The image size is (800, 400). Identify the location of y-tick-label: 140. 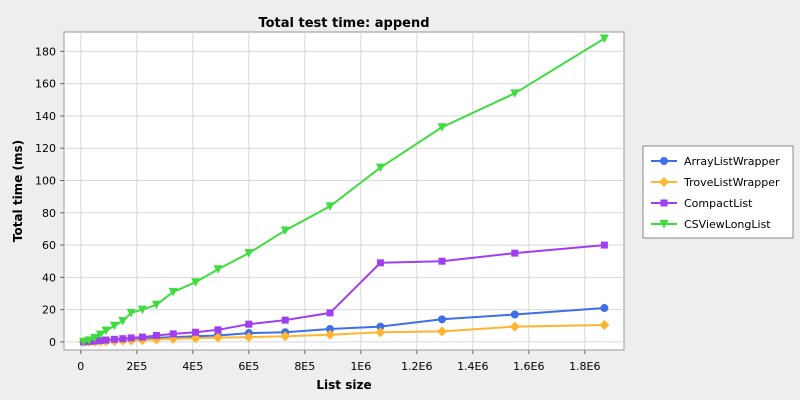
(45, 116).